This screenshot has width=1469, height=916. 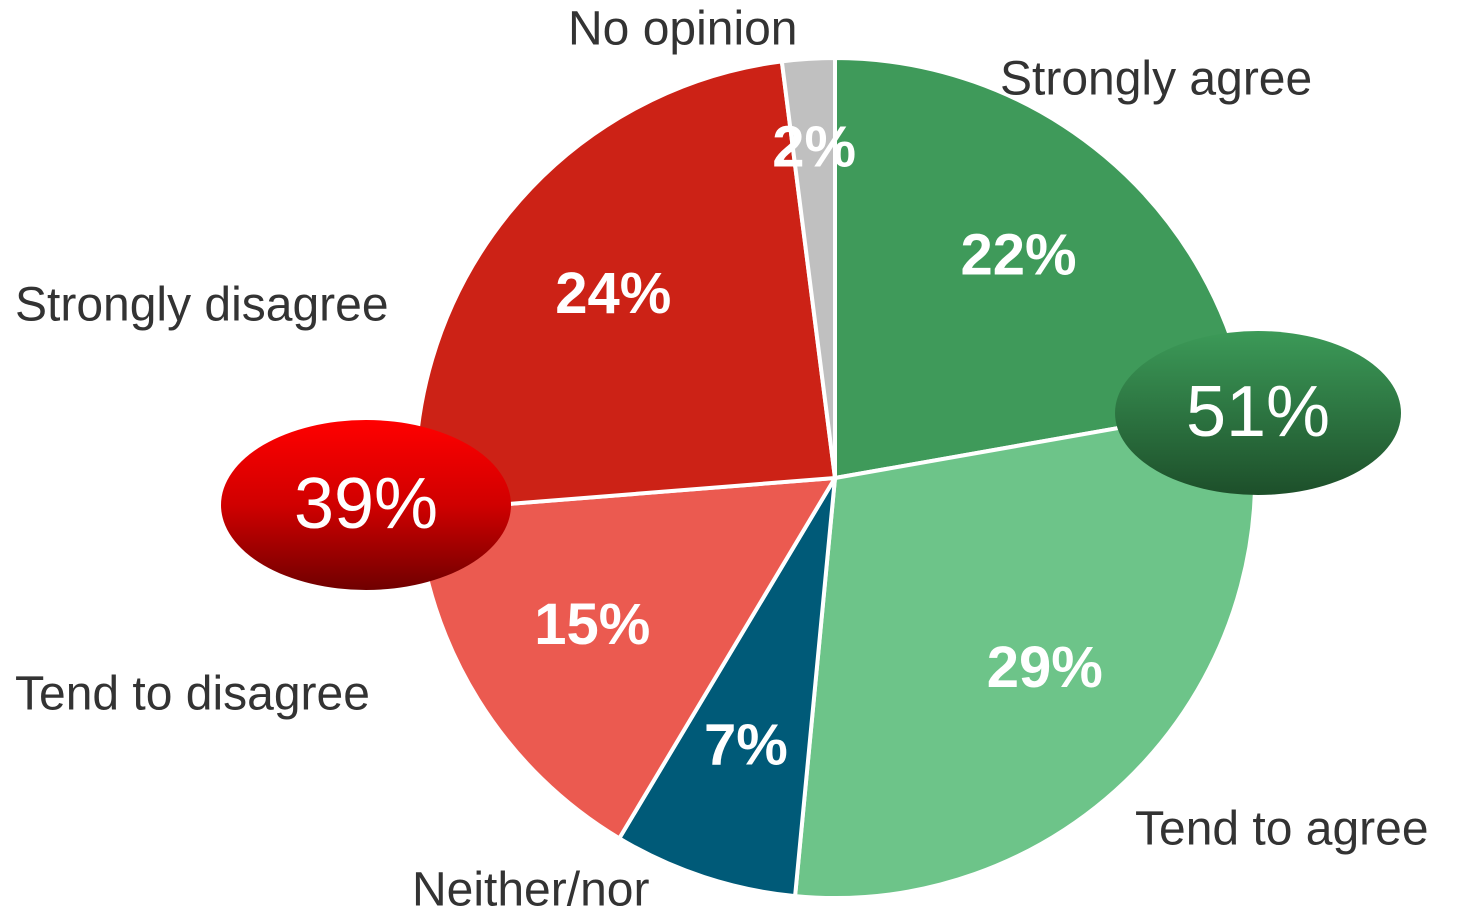 I want to click on slice-label: 24%, so click(x=613, y=293).